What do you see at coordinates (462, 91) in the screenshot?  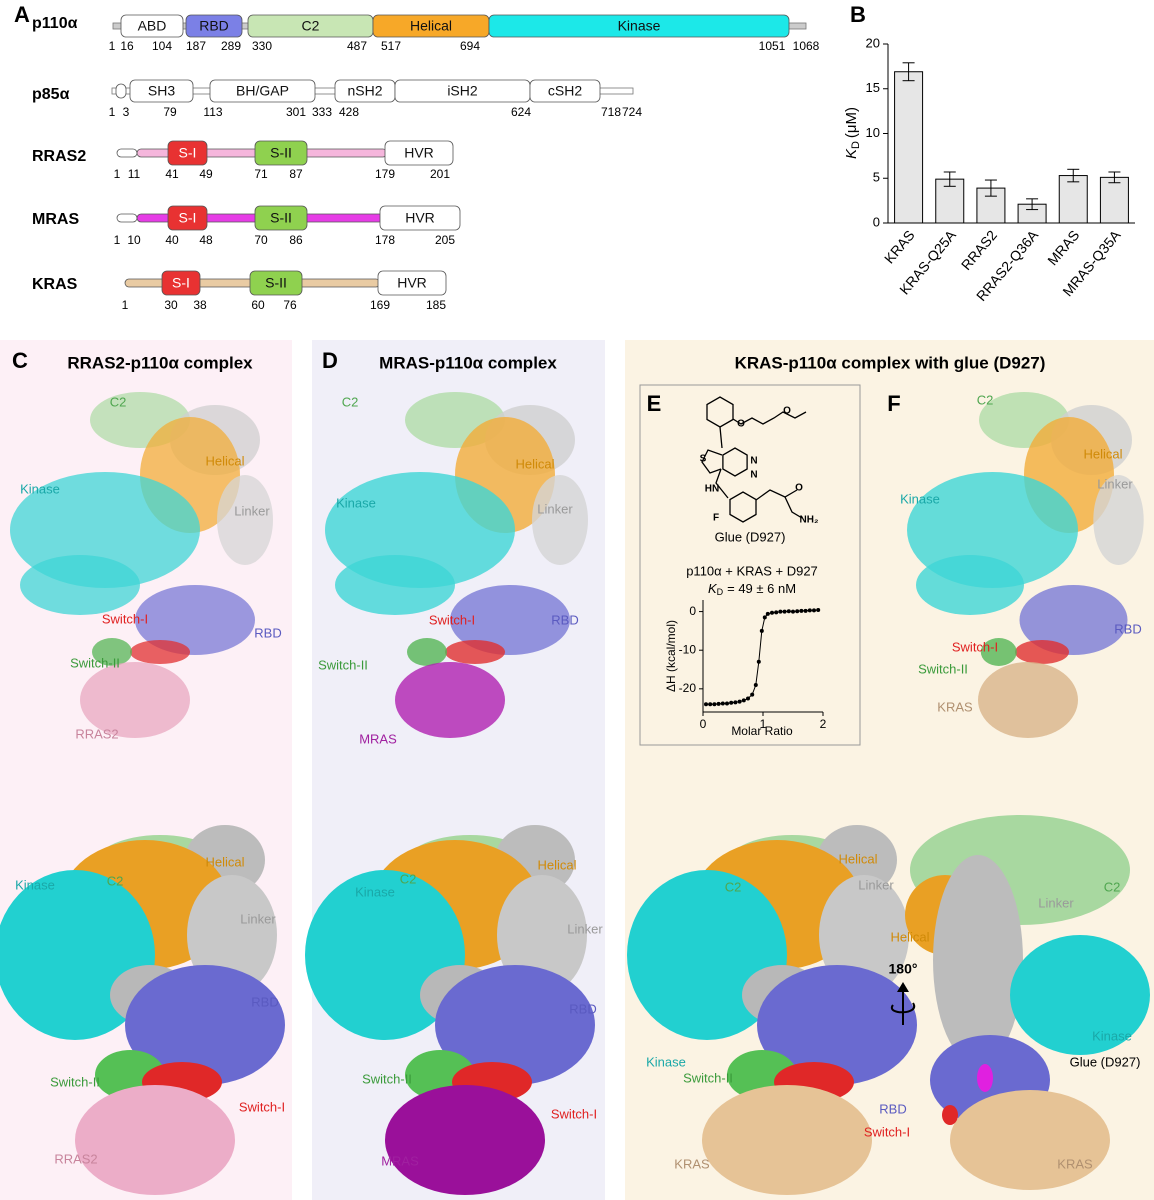 I see `domain-label: iSH2` at bounding box center [462, 91].